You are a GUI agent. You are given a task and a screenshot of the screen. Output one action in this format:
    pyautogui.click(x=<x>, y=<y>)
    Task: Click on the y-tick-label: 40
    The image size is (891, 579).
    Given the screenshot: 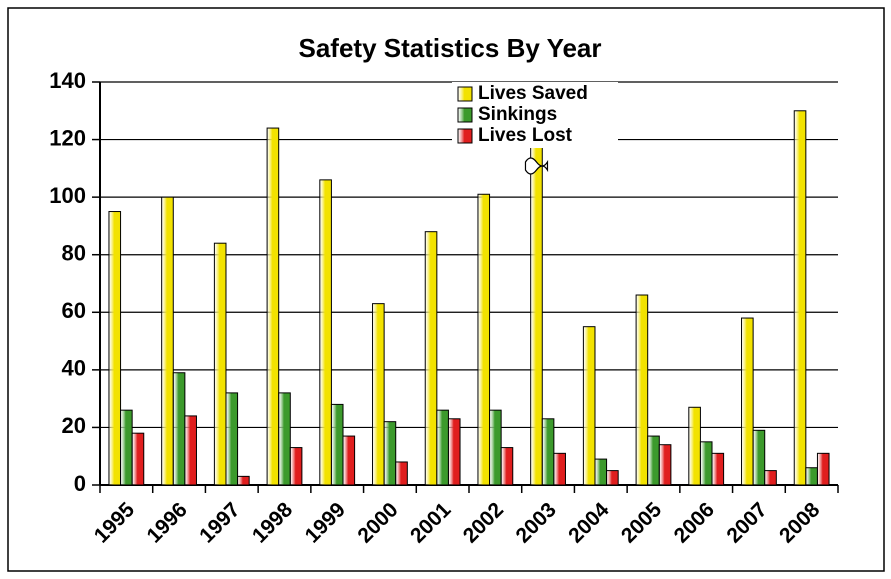 What is the action you would take?
    pyautogui.click(x=74, y=368)
    